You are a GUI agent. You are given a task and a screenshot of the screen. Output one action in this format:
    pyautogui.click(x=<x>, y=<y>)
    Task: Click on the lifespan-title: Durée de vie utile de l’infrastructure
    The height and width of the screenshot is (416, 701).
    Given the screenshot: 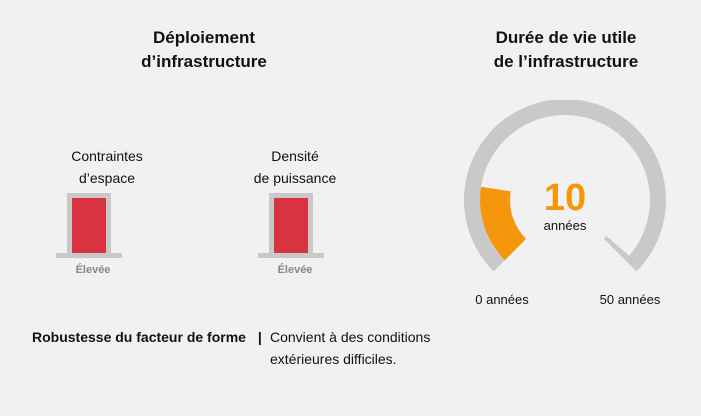 What is the action you would take?
    pyautogui.click(x=566, y=50)
    